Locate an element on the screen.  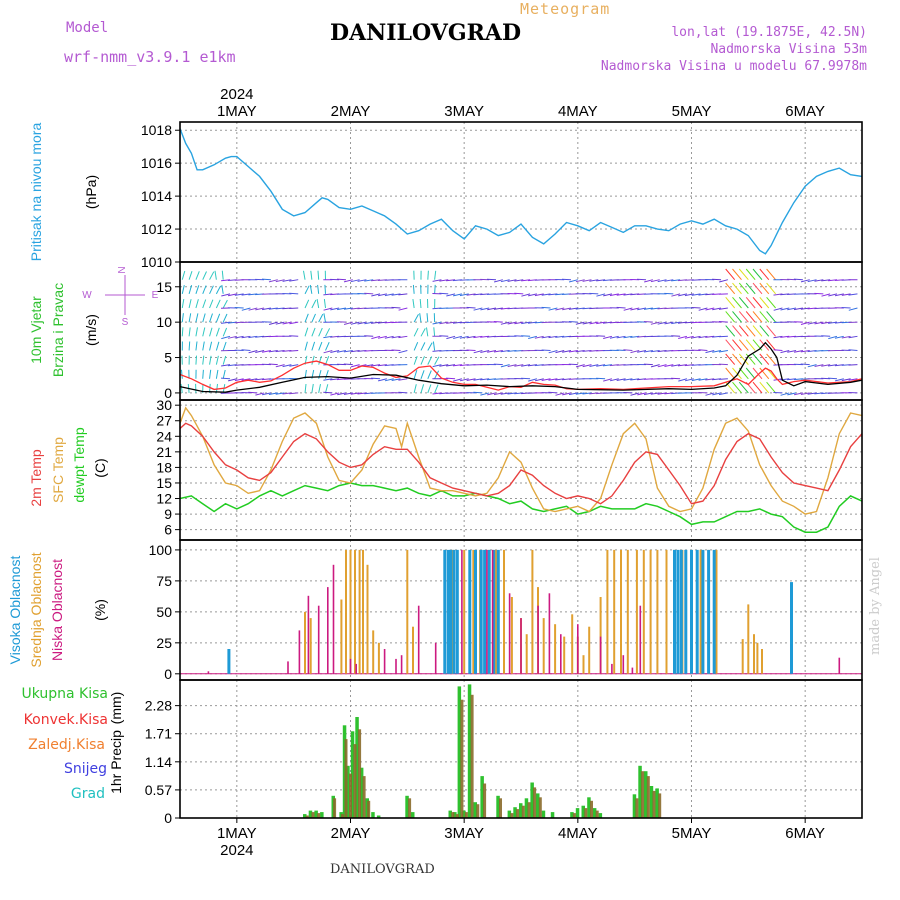
y-tick-label: 25 is located at coordinates (164, 643).